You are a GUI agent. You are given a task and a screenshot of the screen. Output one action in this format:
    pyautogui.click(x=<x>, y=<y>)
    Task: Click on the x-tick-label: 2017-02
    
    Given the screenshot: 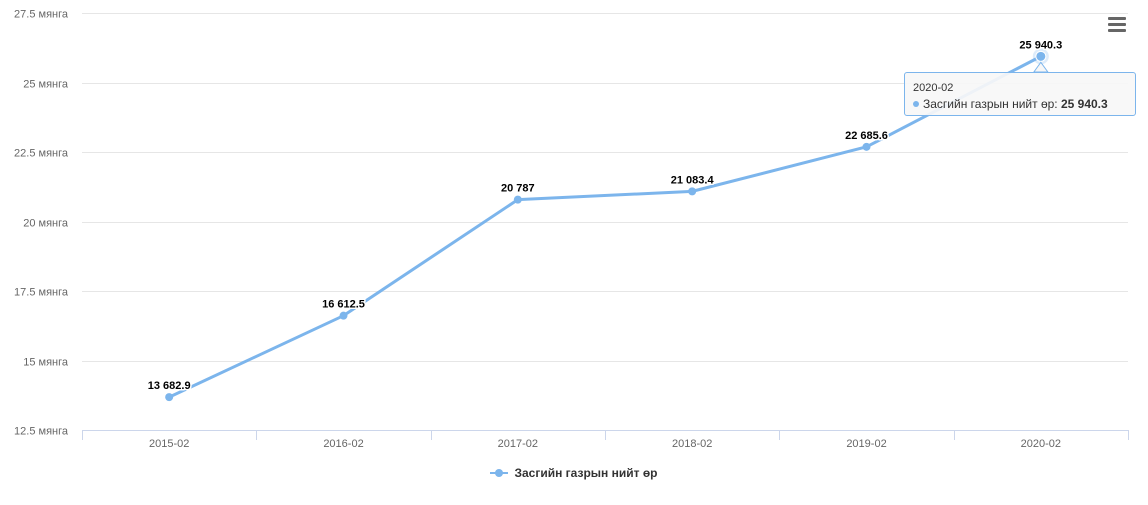 What is the action you would take?
    pyautogui.click(x=518, y=444)
    